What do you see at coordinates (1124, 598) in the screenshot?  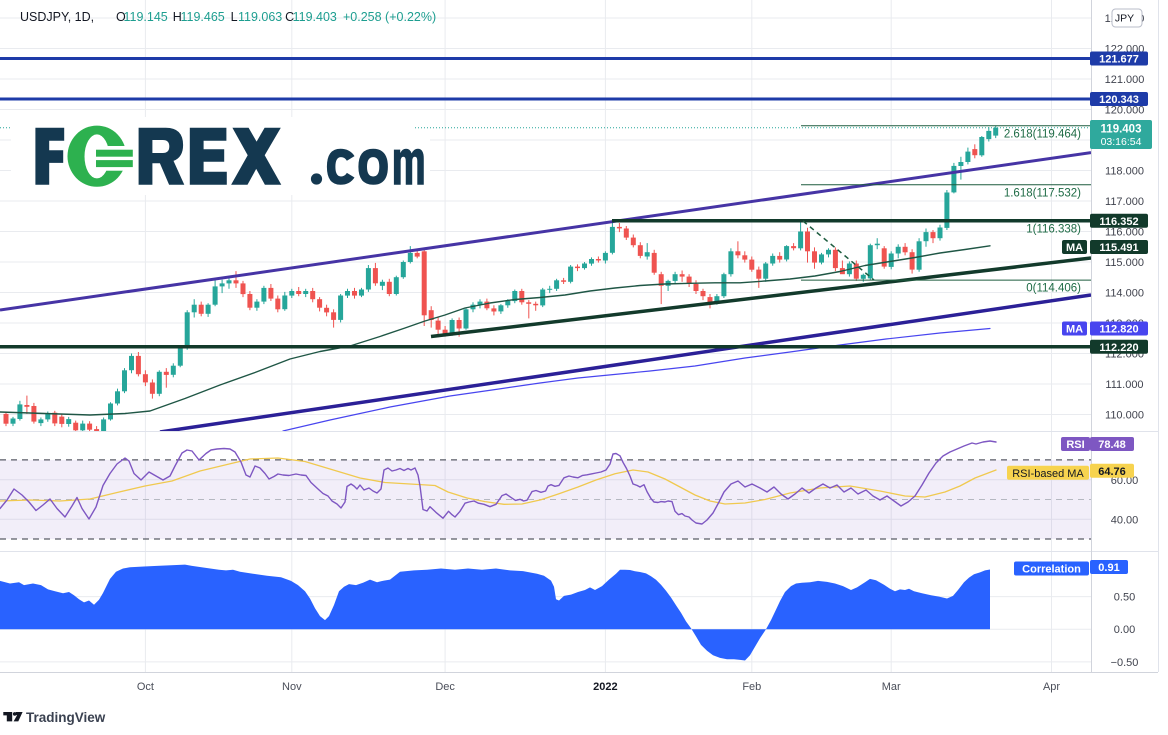 I see `svg-text: 0.50` at bounding box center [1124, 598].